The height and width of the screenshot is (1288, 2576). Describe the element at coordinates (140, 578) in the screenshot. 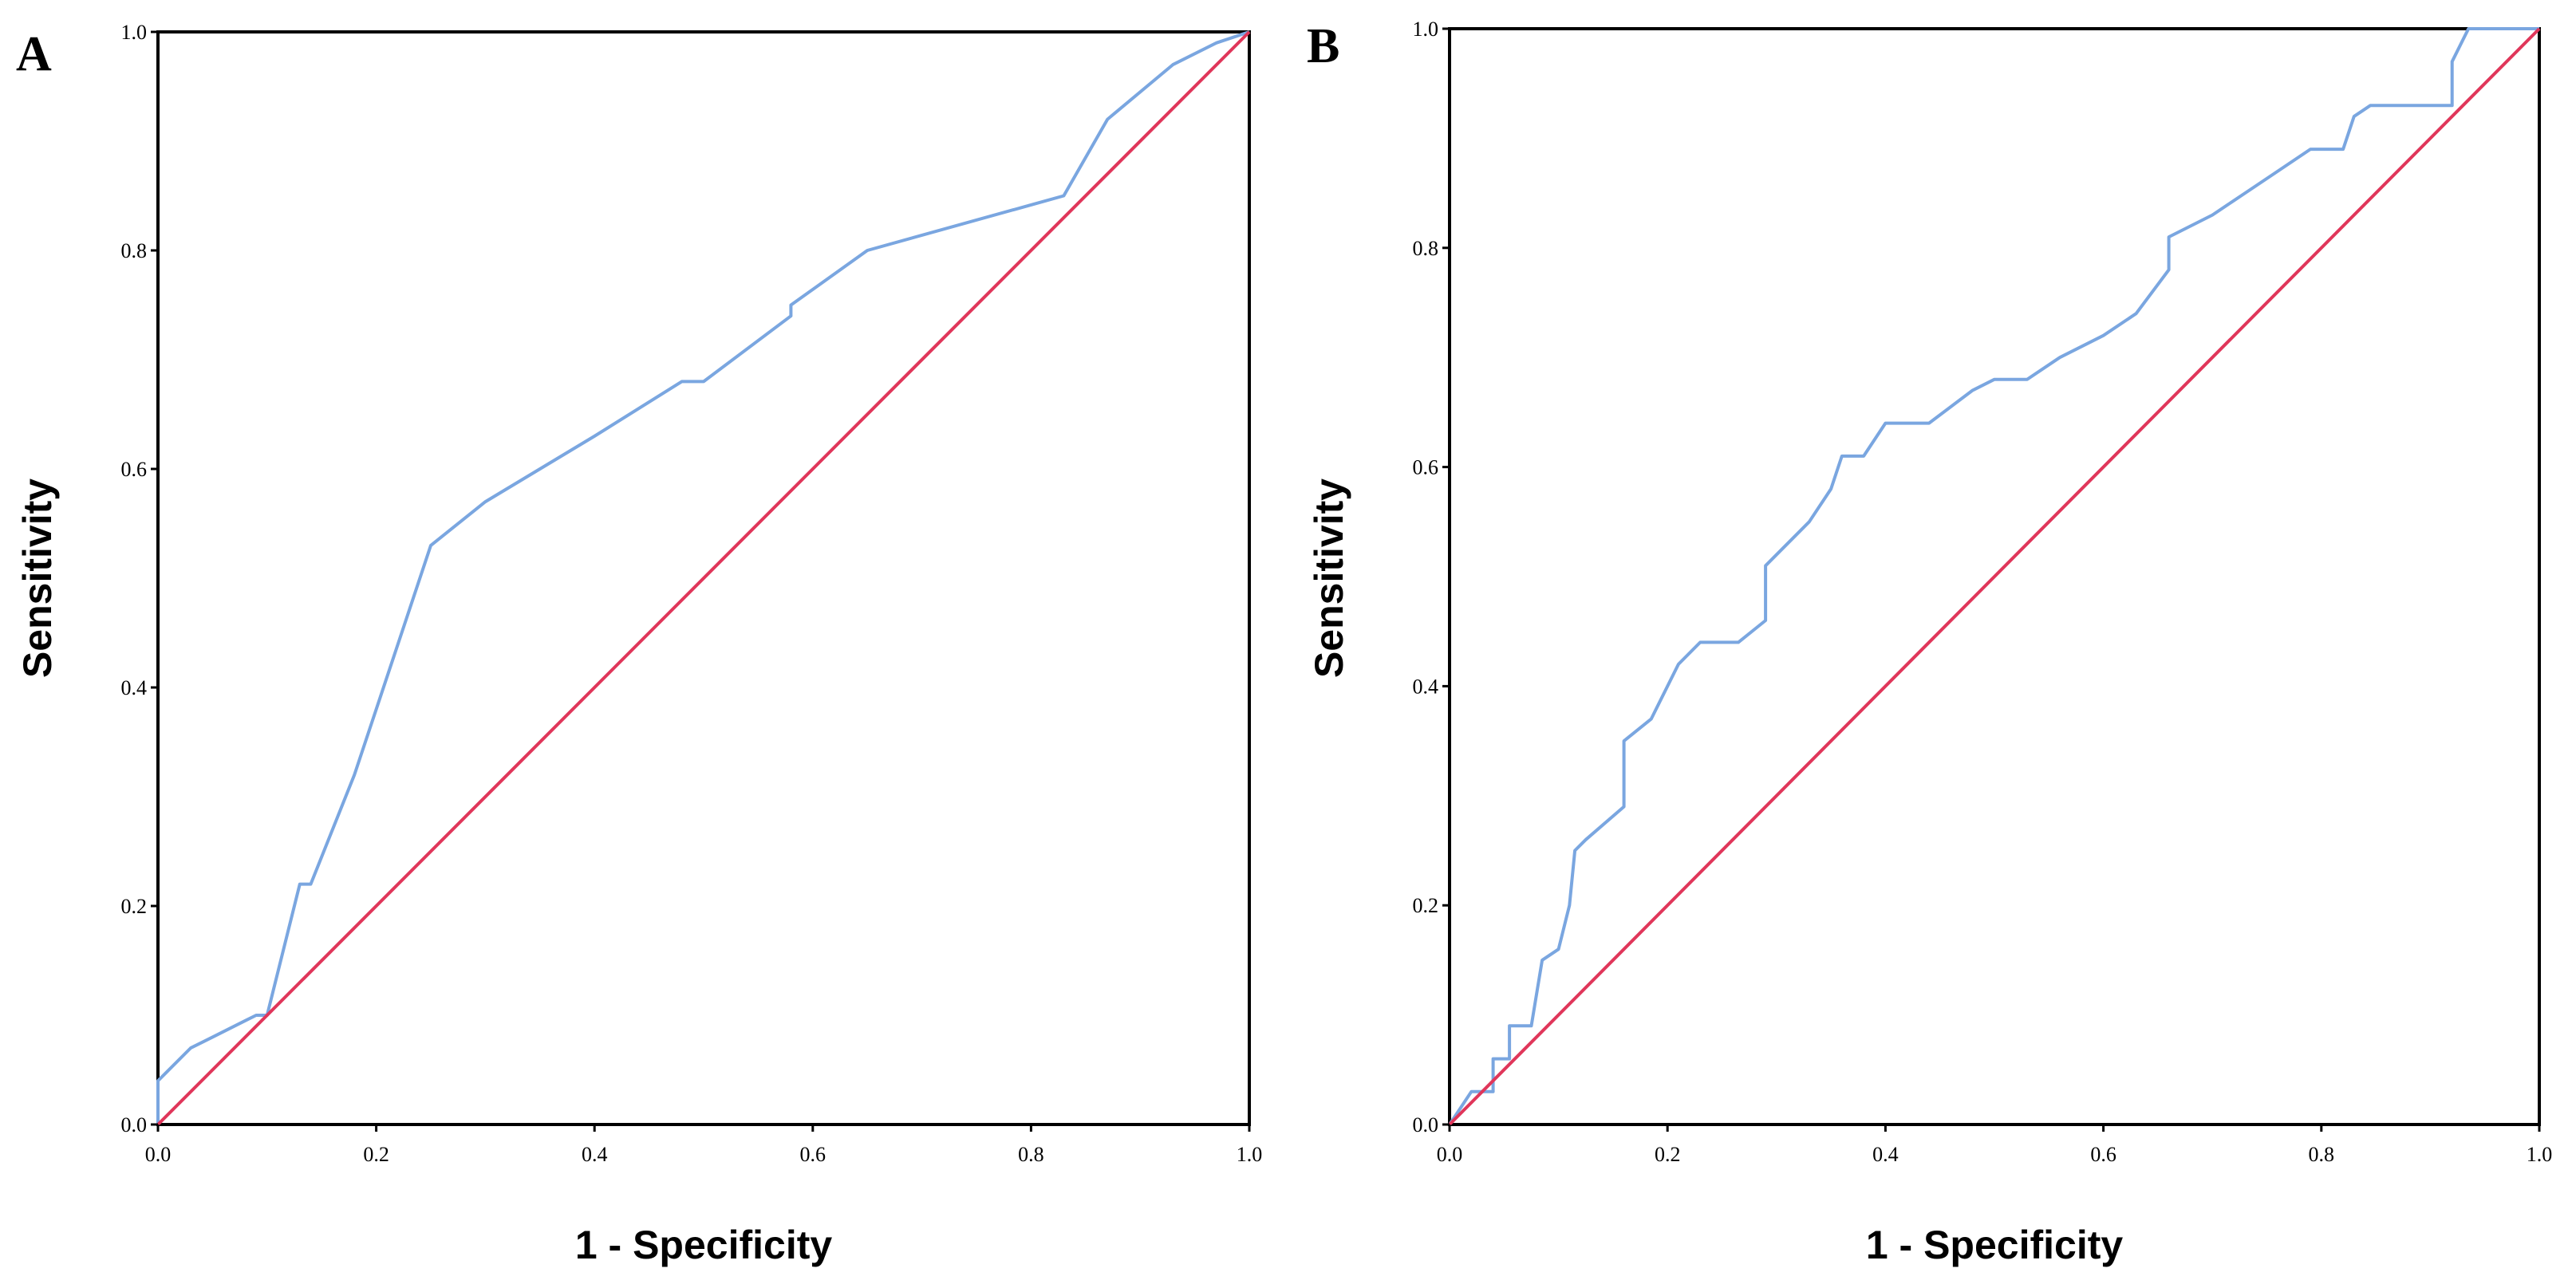

I see `panel-a-y-ticks: 0.0 0.2 0.4 0.6 0.8 1.0` at that location.